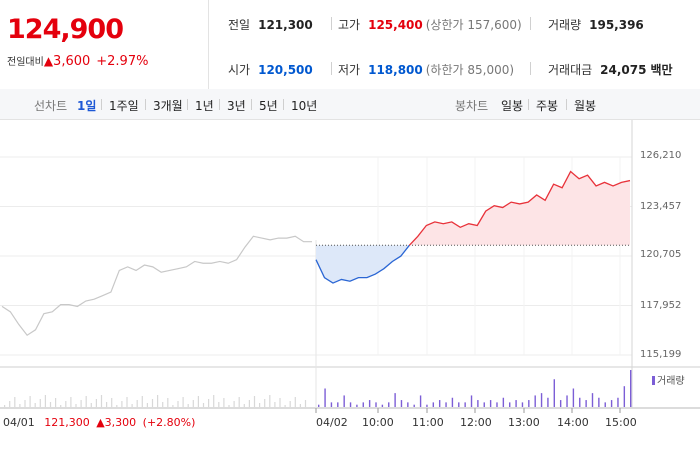 The image size is (700, 450). What do you see at coordinates (616, 25) in the screenshot?
I see `stat-value: 195,396` at bounding box center [616, 25].